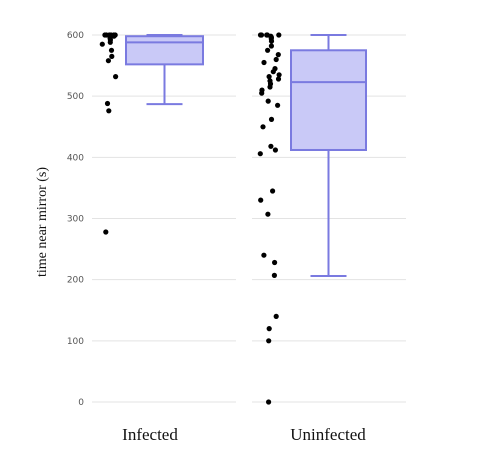 The height and width of the screenshot is (473, 482). I want to click on y-tick-label: 600, so click(75, 36).